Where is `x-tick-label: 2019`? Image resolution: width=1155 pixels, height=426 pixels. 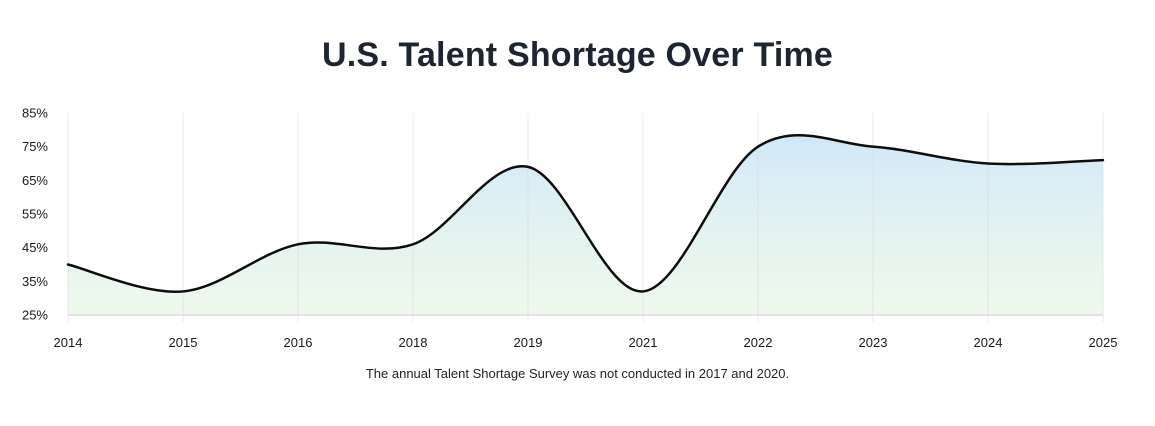
x-tick-label: 2019 is located at coordinates (528, 342).